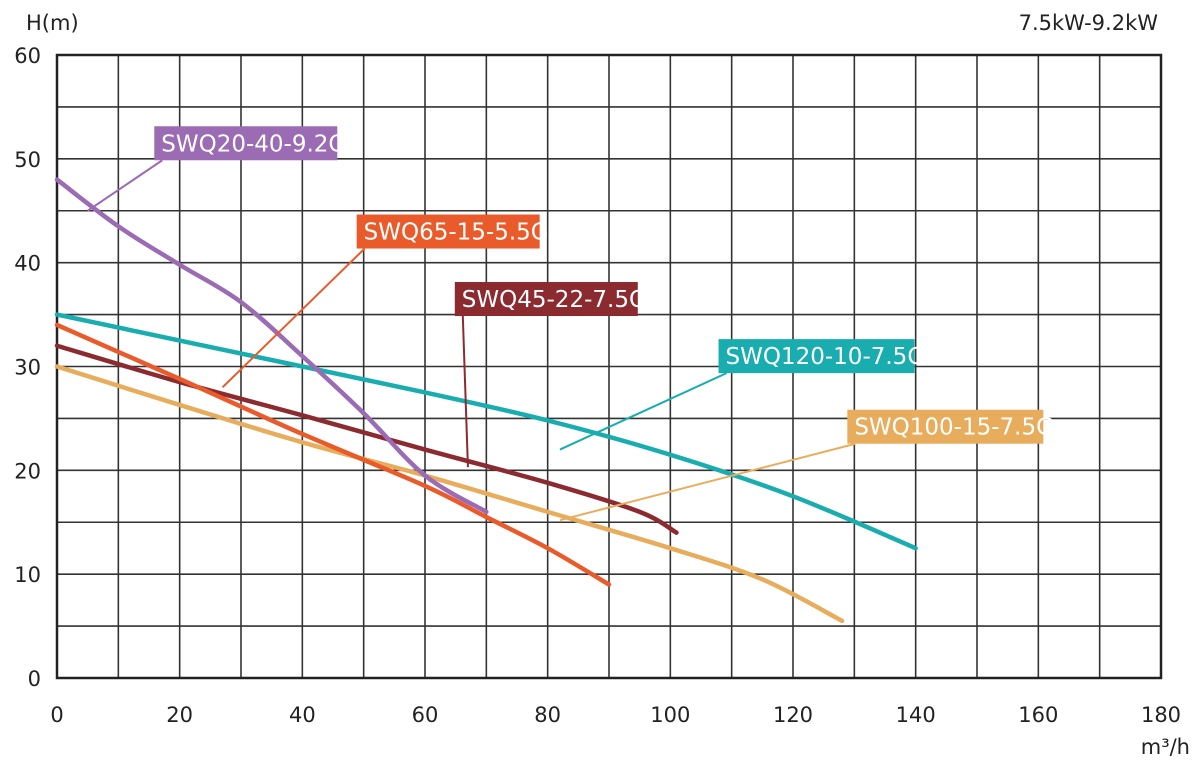 Image resolution: width=1200 pixels, height=769 pixels. I want to click on series-label-text: SWQ100-15-7.5G, so click(954, 428).